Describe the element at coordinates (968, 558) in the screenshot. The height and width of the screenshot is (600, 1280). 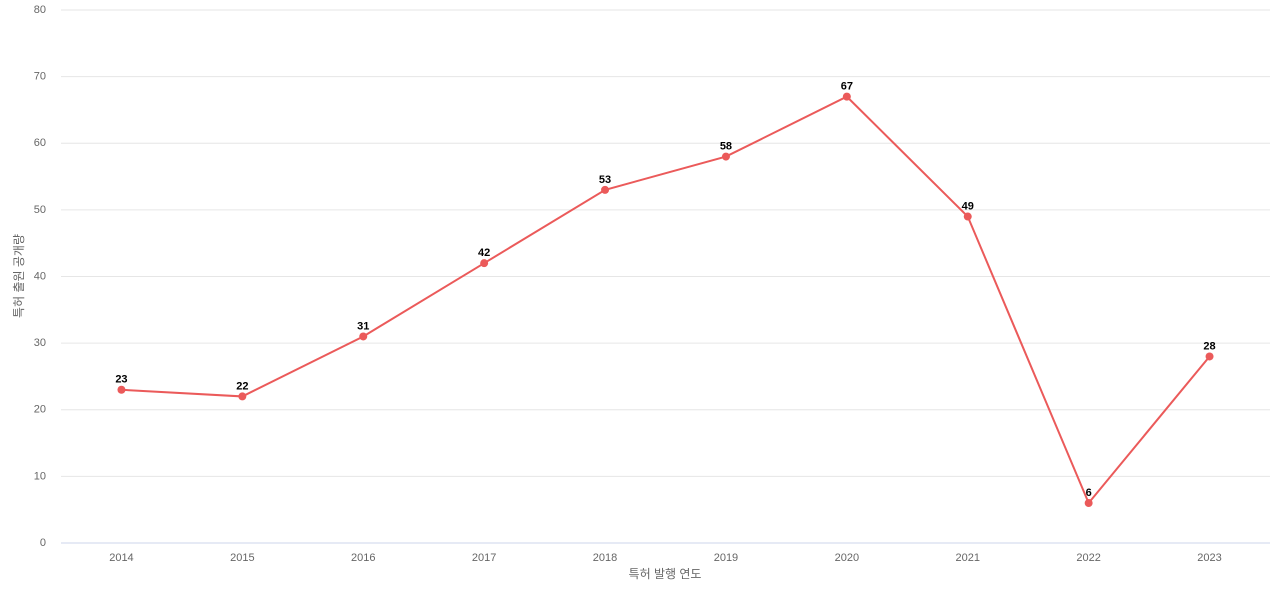
I see `x-tick-label: 2021` at that location.